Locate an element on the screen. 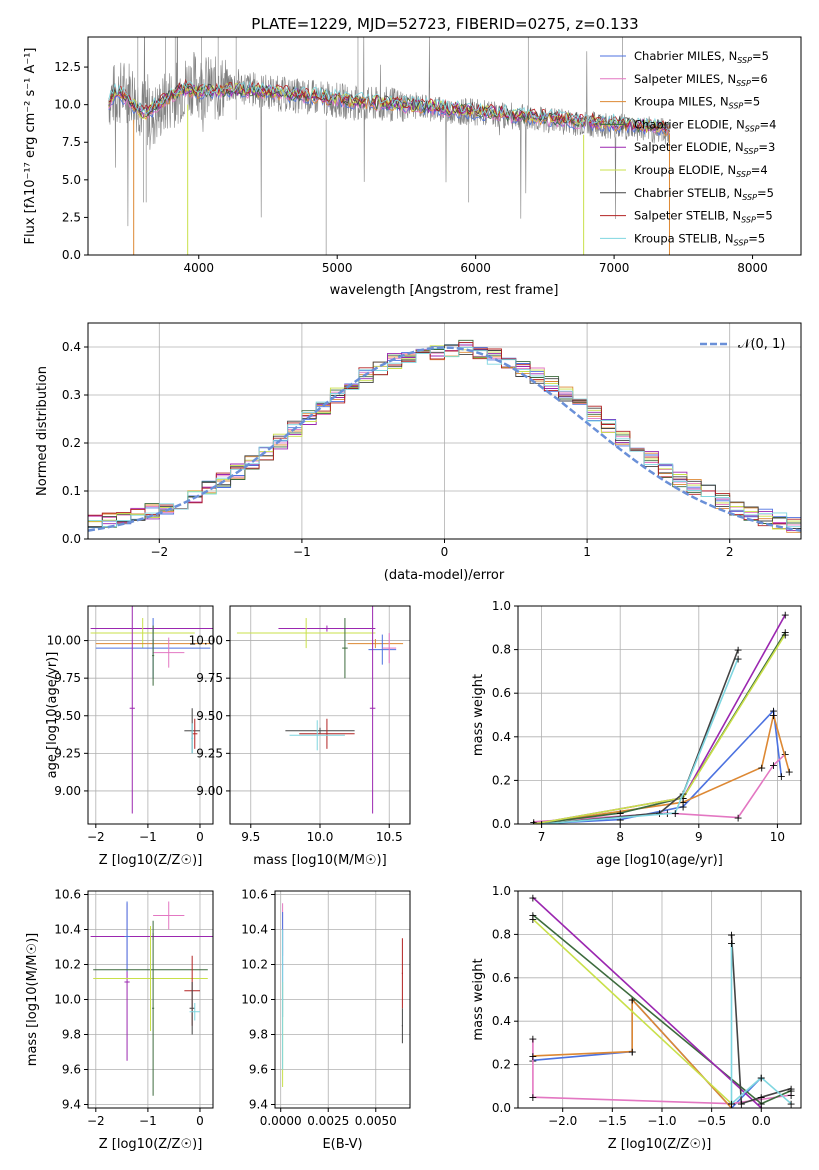 The width and height of the screenshot is (819, 1170). x-tick-label: 0.0000 is located at coordinates (281, 1121).